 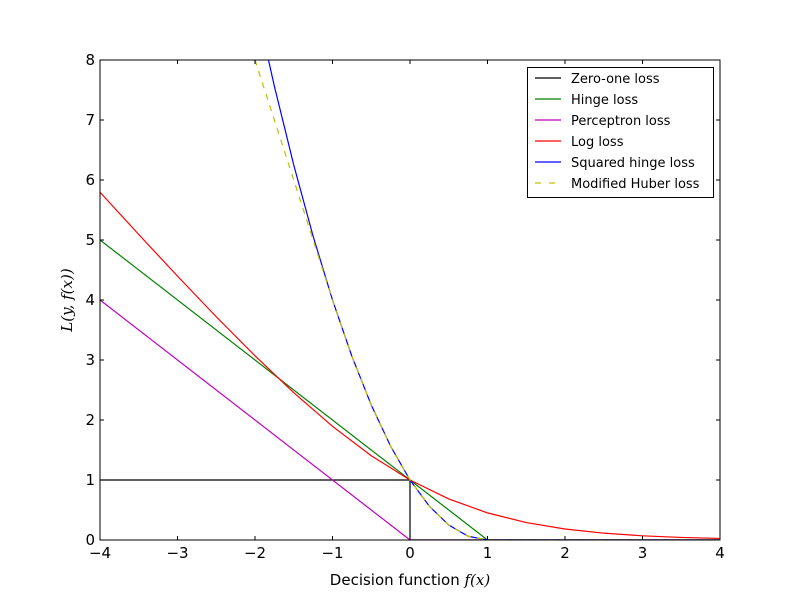 I want to click on legend-item-hinge-loss: Hinge loss, so click(x=586, y=100).